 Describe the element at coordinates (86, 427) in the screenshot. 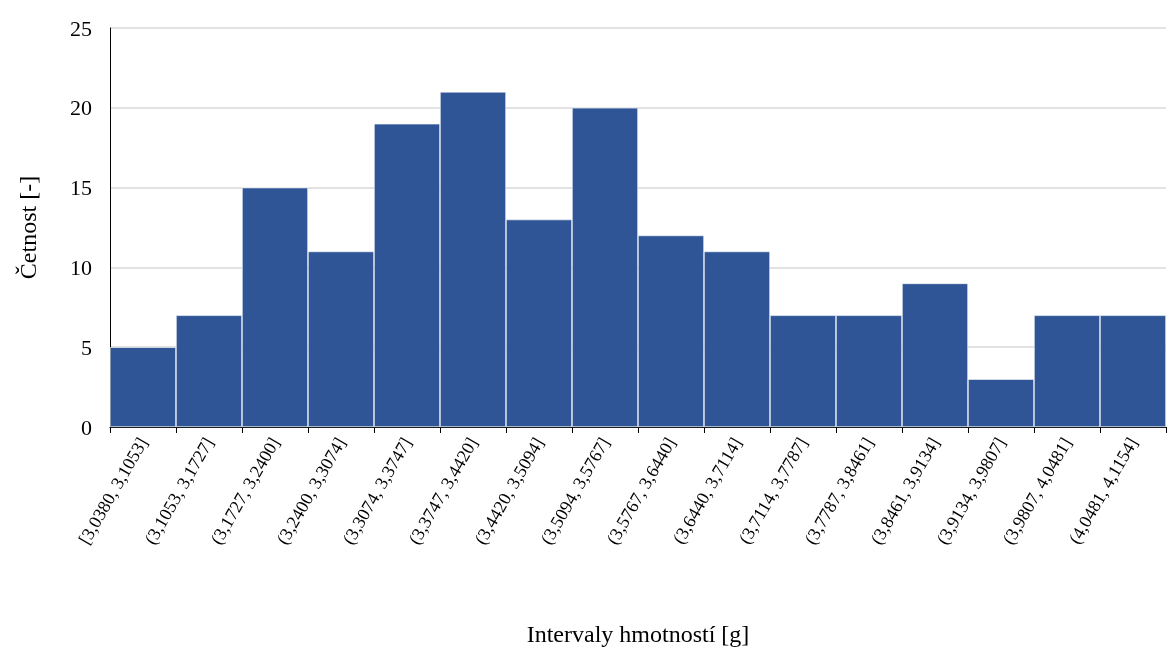

I see `y-tick-label: 0` at that location.